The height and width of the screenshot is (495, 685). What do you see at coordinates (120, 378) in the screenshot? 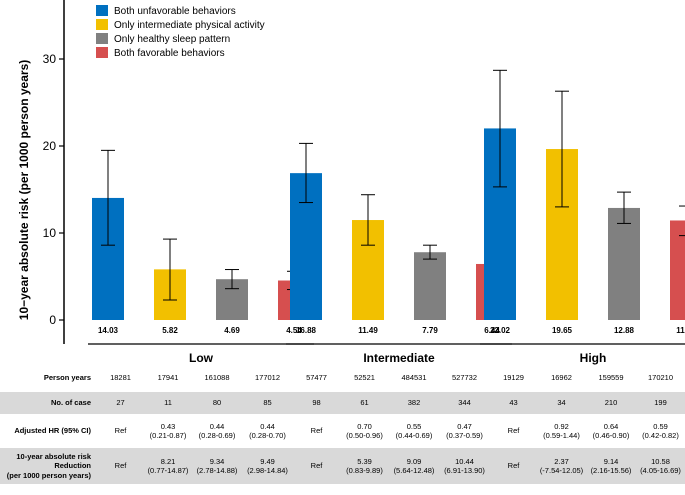
I see `table-cell: 18281` at bounding box center [120, 378].